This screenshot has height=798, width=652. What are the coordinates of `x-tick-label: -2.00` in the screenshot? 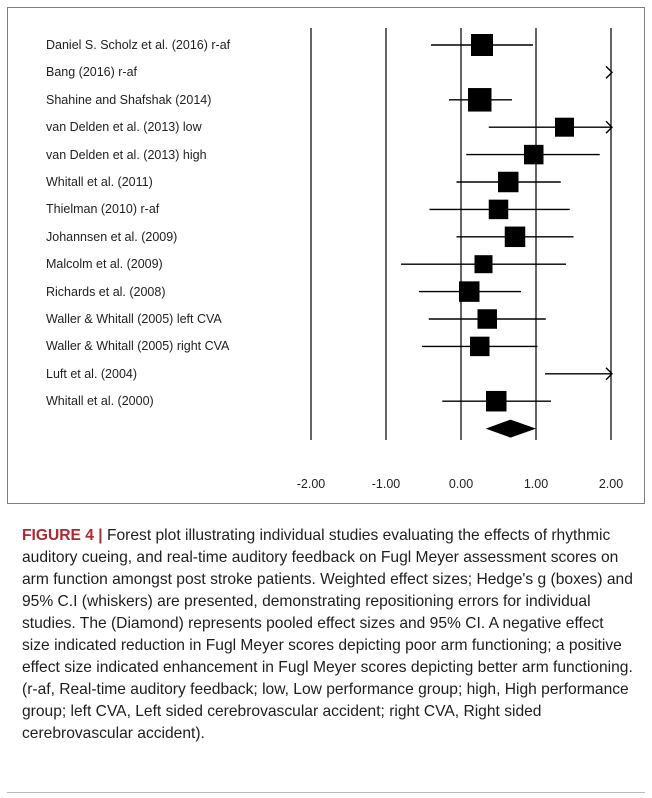 It's located at (311, 484).